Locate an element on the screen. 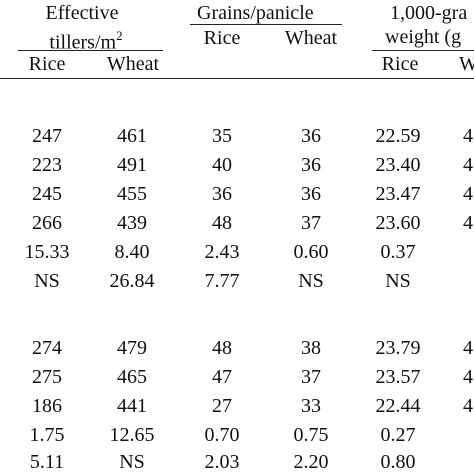 This screenshot has width=474, height=474. cell-grains-rice: 35 is located at coordinates (222, 136).